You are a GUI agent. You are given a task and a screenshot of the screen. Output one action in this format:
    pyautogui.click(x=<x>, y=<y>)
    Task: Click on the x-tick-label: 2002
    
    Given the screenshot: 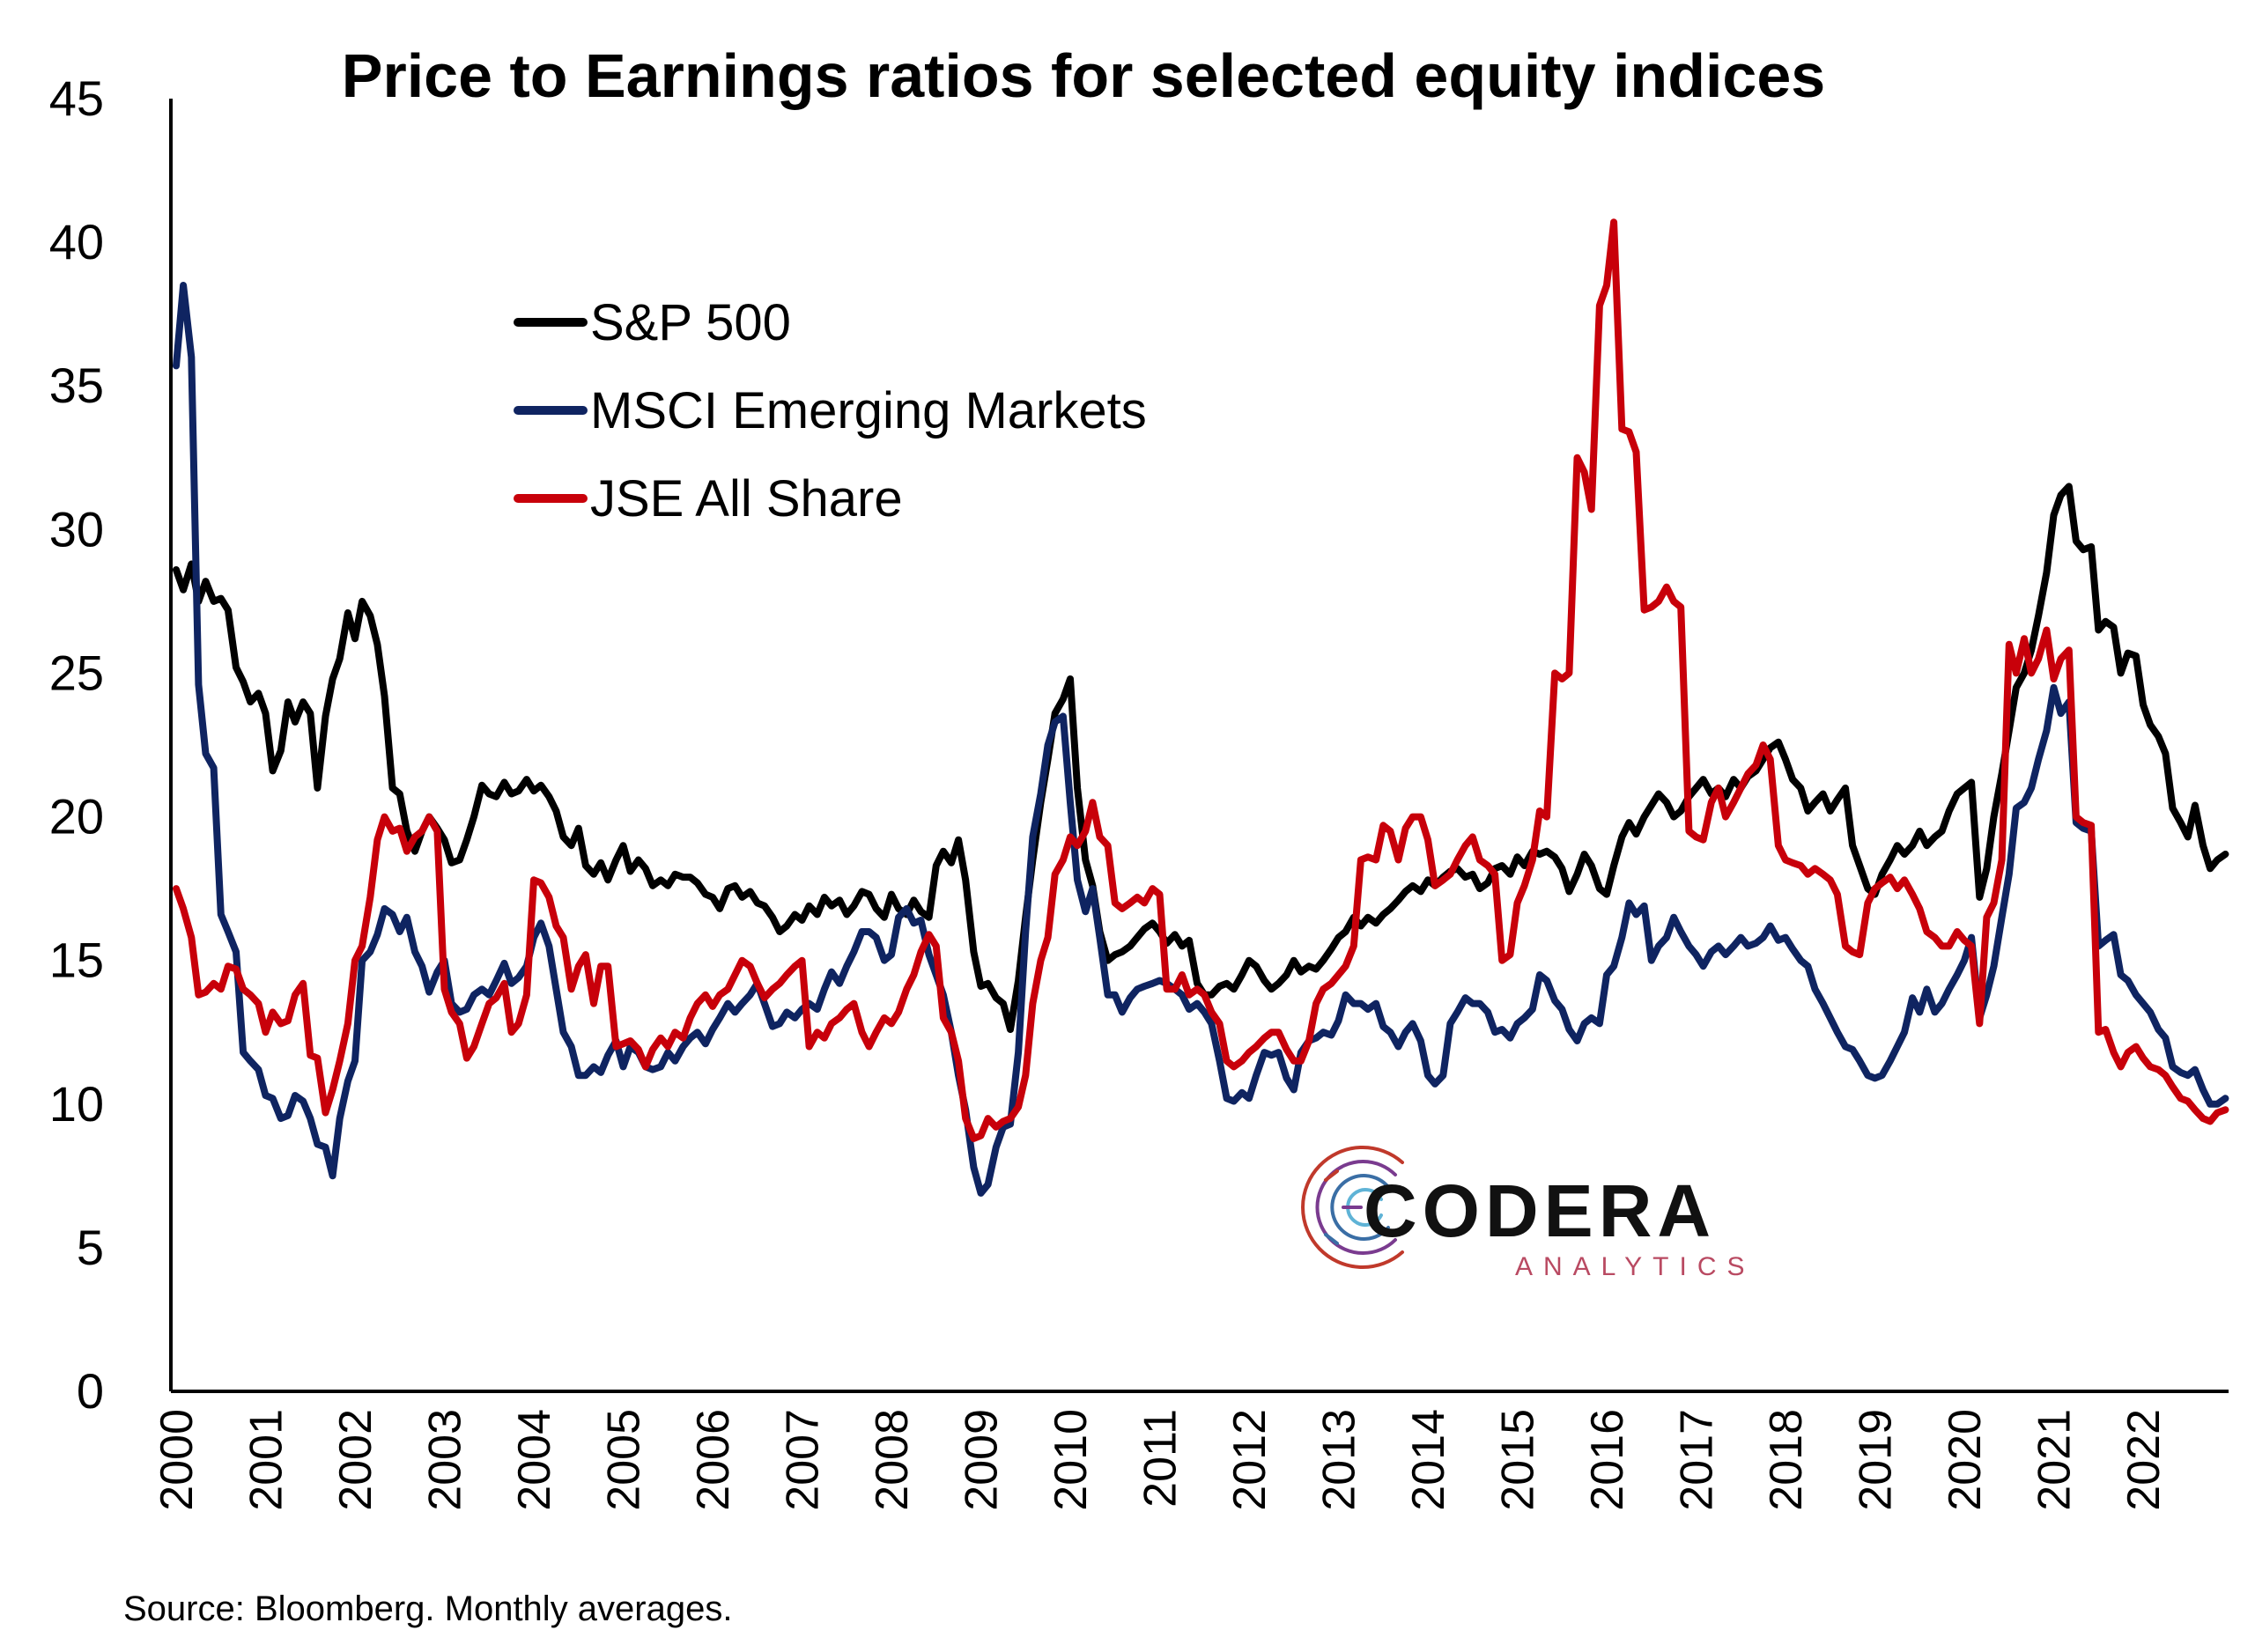 What is the action you would take?
    pyautogui.click(x=355, y=1460)
    